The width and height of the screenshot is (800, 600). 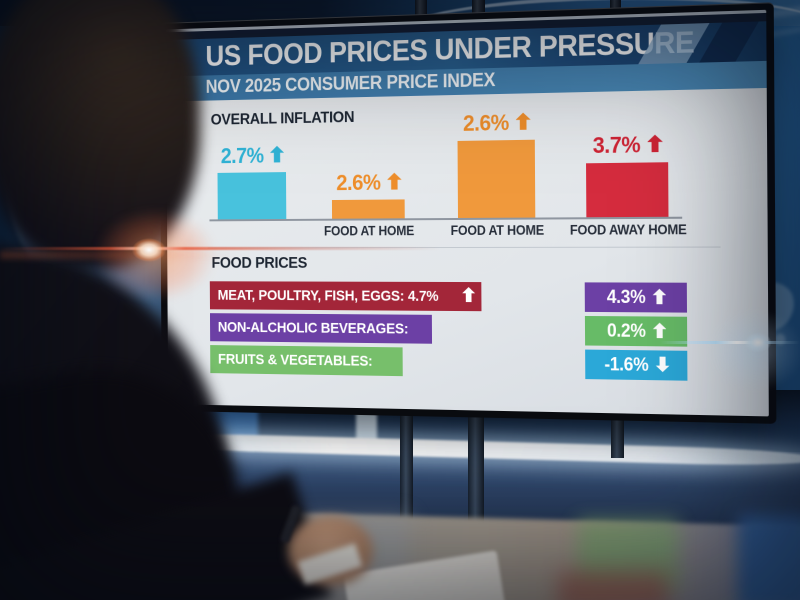 What do you see at coordinates (321, 328) in the screenshot?
I see `food-price-row-beverages: NON-ALCHOLIC BEVERAGES:` at bounding box center [321, 328].